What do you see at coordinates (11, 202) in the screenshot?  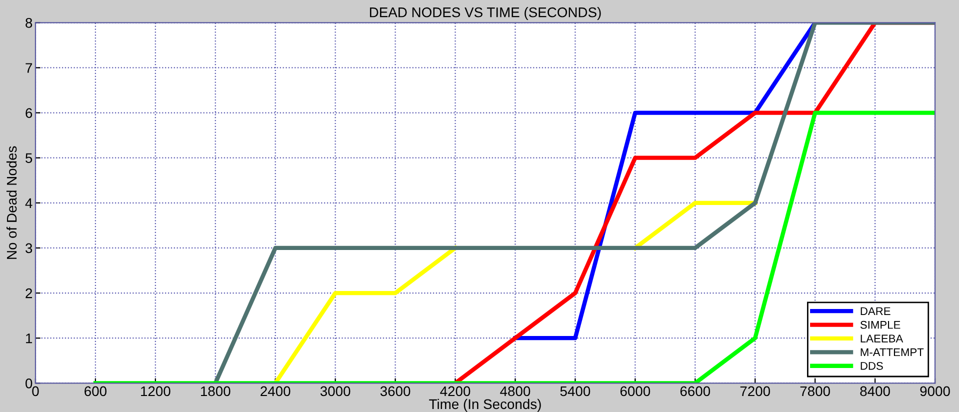 I see `y-axis-title: No of Dead Nodes` at bounding box center [11, 202].